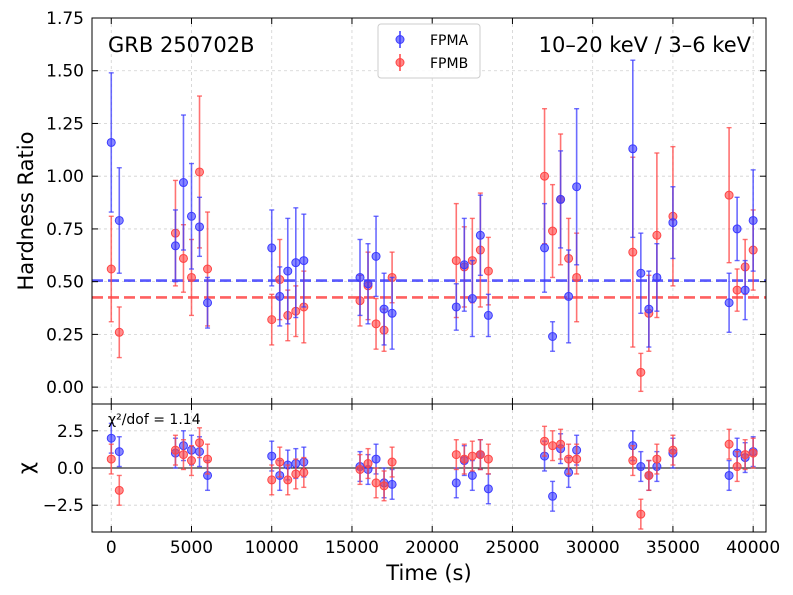  Describe the element at coordinates (432, 548) in the screenshot. I see `x-tick-label: 20000` at that location.